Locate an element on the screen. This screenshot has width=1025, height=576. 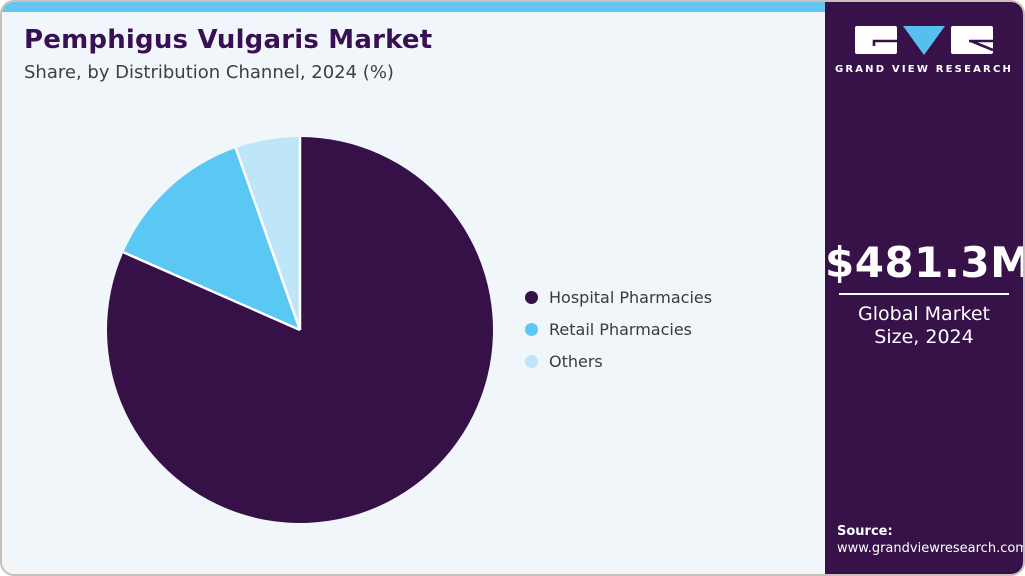
pie-slice-retail-pharmacies is located at coordinates (211, 239).